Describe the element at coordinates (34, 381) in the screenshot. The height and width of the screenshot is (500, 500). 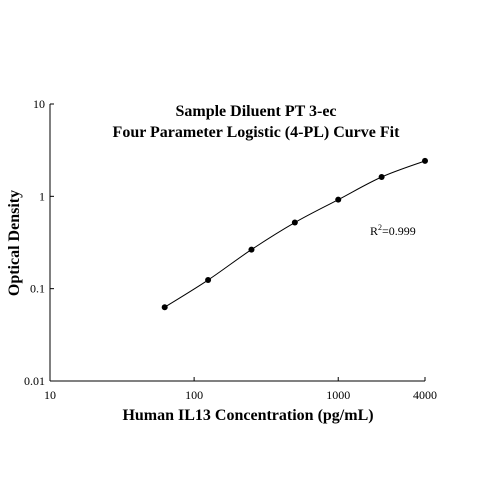
I see `y-tick-label-0: 0.01` at that location.